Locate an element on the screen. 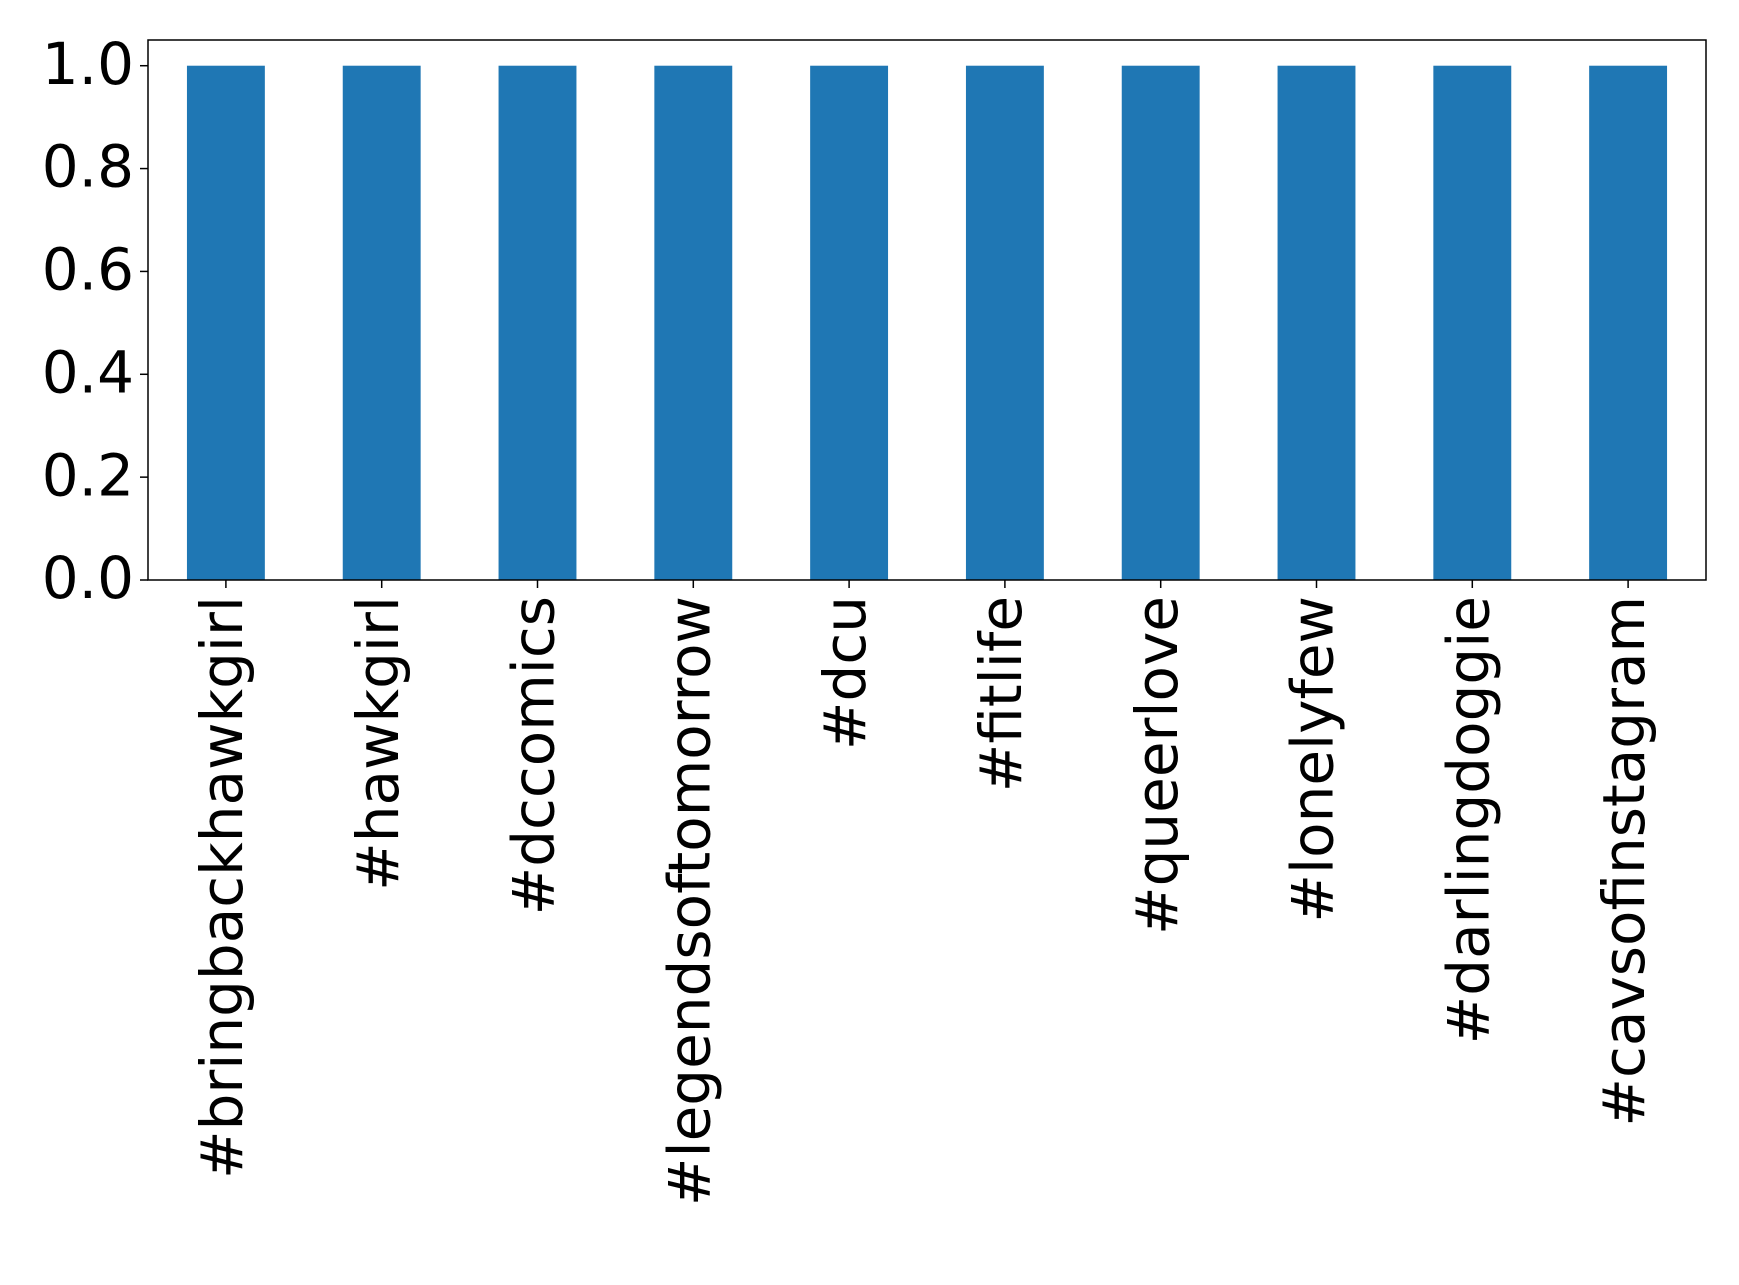  x-tick-label: #lonelyfew is located at coordinates (1313, 759).